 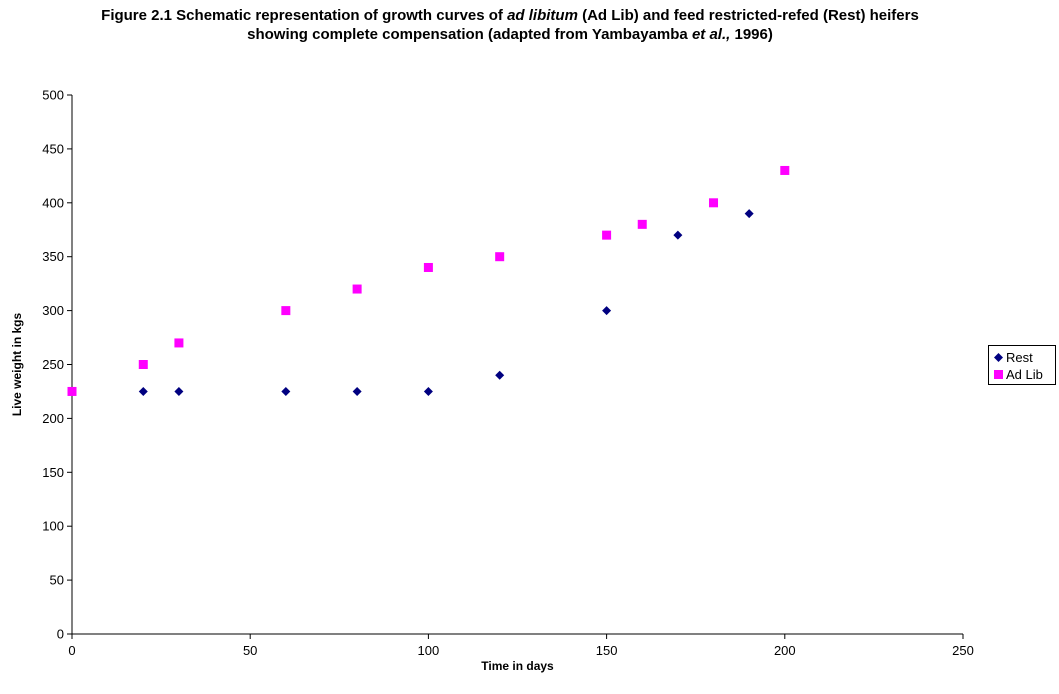 I want to click on legend-label-rest: Rest, so click(x=1019, y=357).